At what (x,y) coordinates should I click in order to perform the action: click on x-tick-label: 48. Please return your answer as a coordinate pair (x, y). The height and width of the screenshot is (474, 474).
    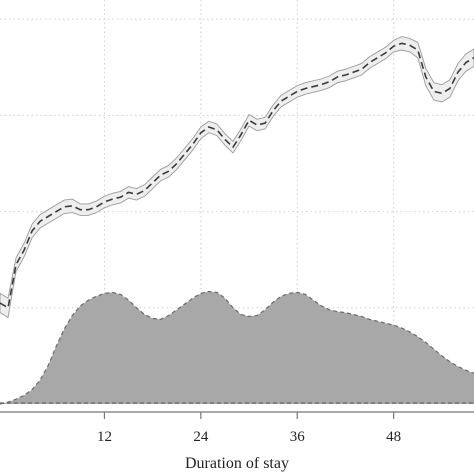
    Looking at the image, I should click on (393, 437).